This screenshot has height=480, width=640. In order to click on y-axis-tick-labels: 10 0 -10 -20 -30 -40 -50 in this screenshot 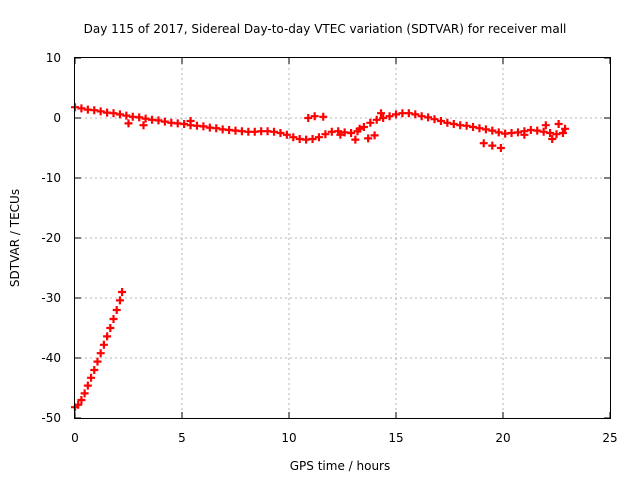, I will do `click(51, 238)`.